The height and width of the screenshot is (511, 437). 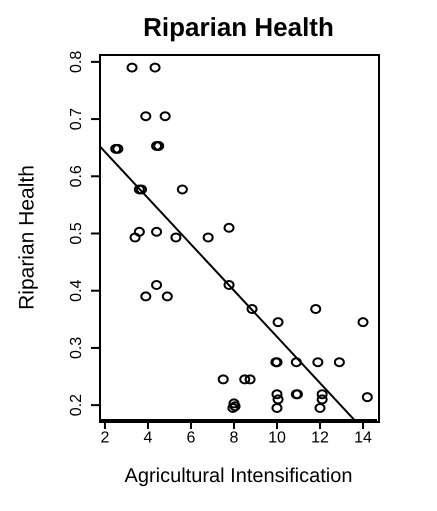 What do you see at coordinates (76, 176) in the screenshot?
I see `y-tick-label: 0.6` at bounding box center [76, 176].